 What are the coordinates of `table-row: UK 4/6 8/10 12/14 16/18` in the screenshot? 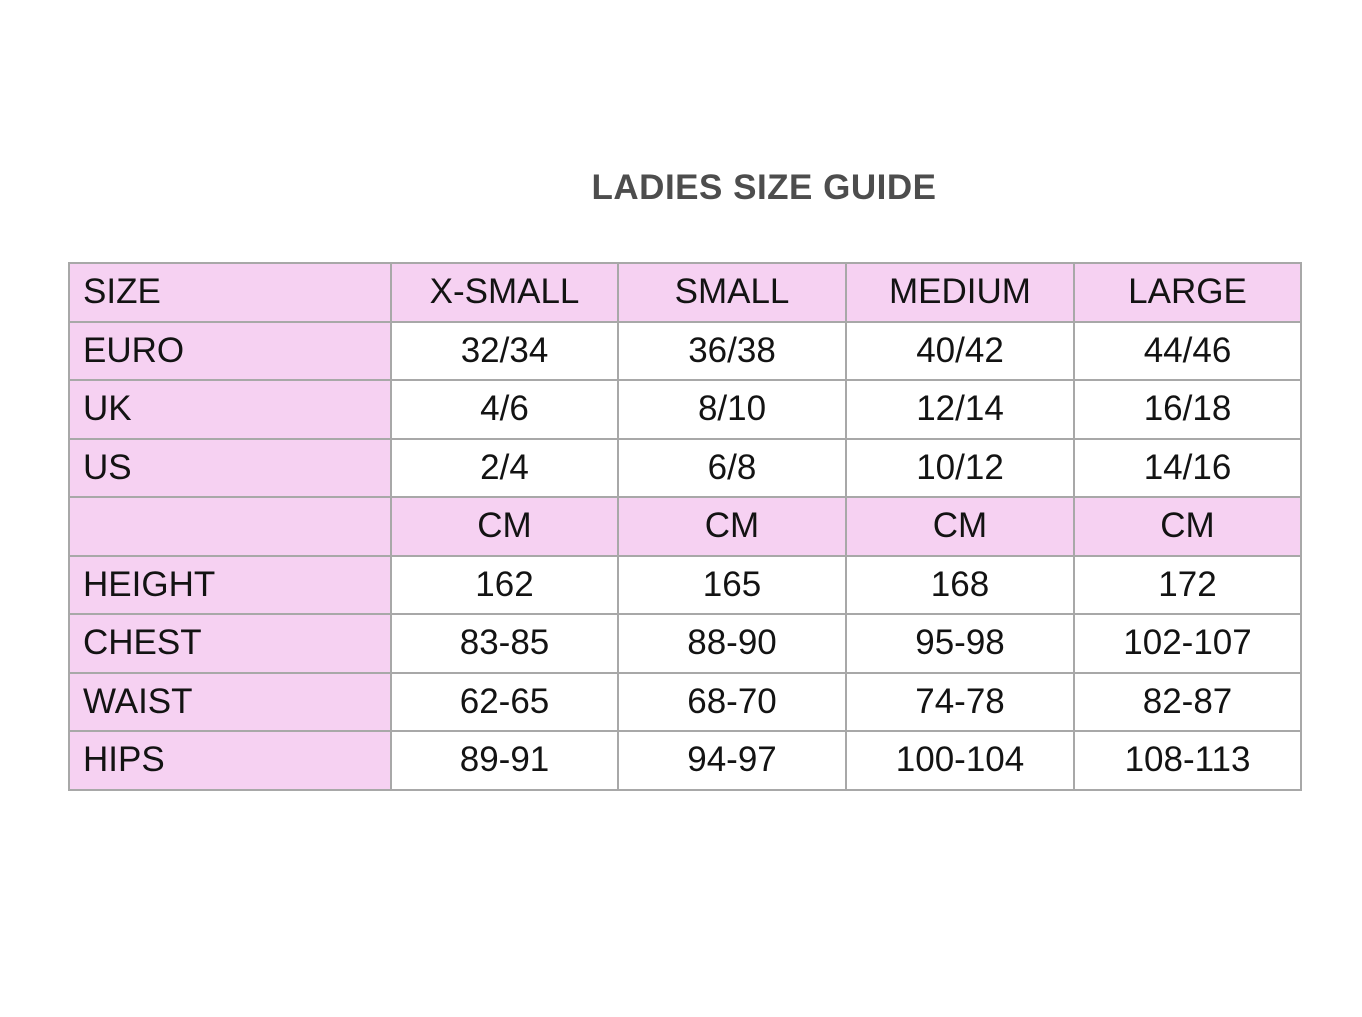 It's located at (685, 409).